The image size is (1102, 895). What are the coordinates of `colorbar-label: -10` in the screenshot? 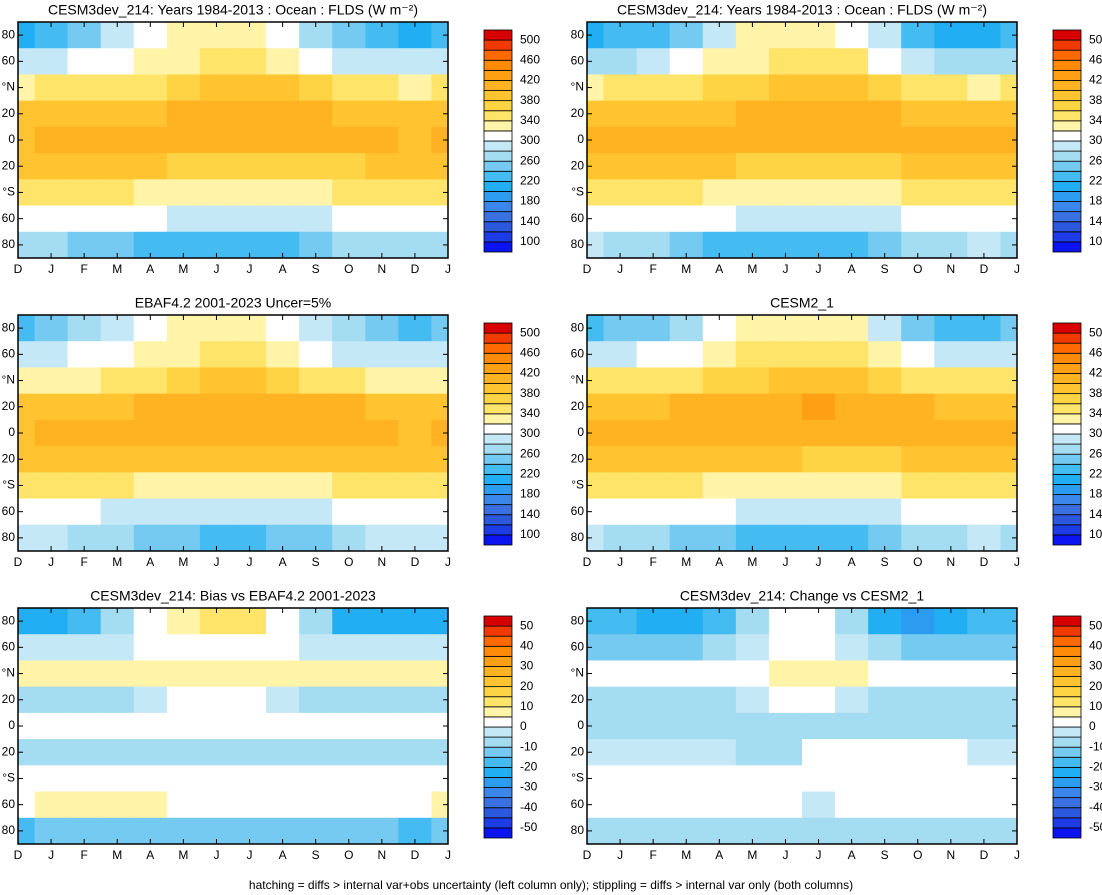 It's located at (1095, 746).